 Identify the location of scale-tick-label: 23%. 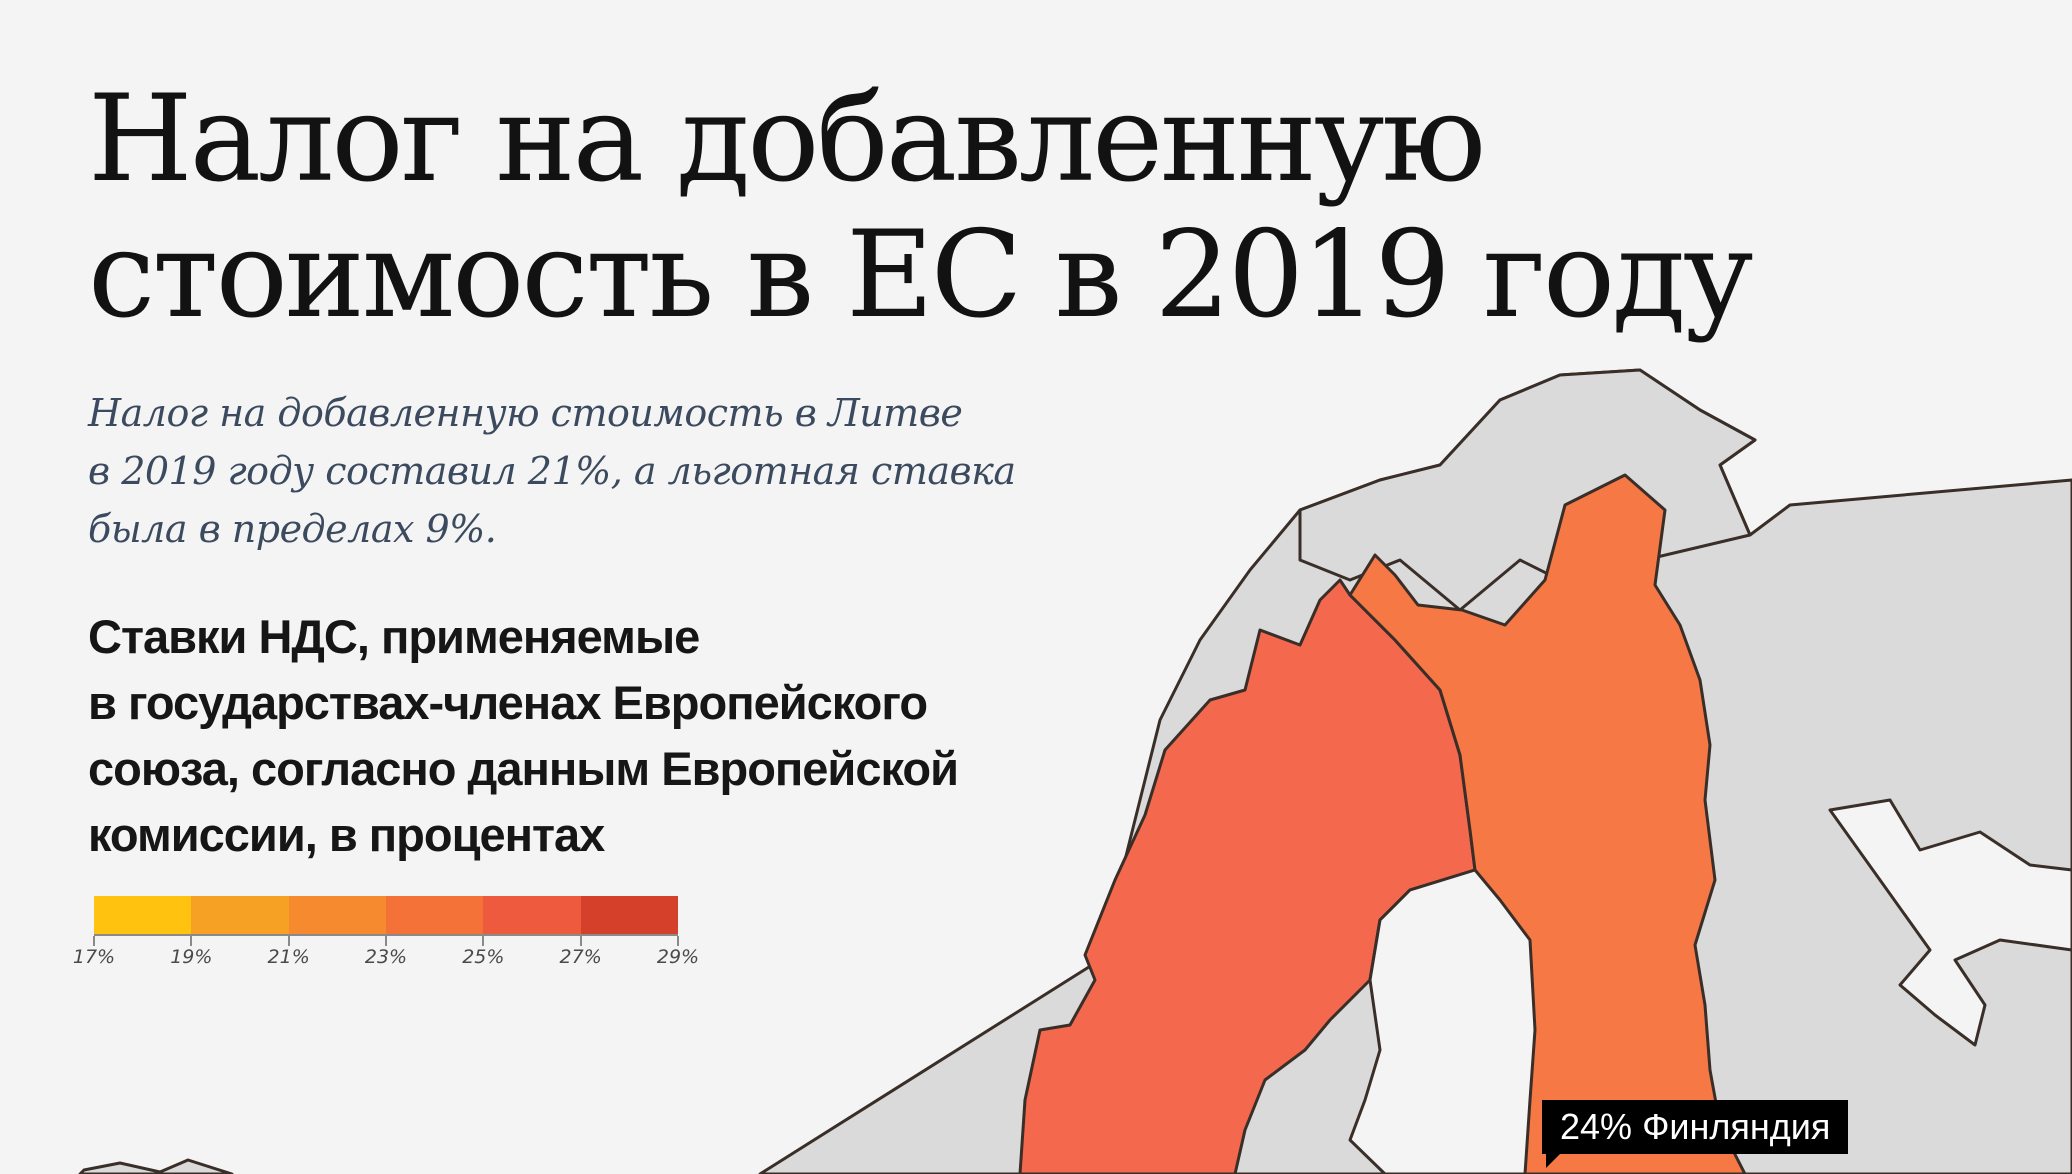
(386, 957).